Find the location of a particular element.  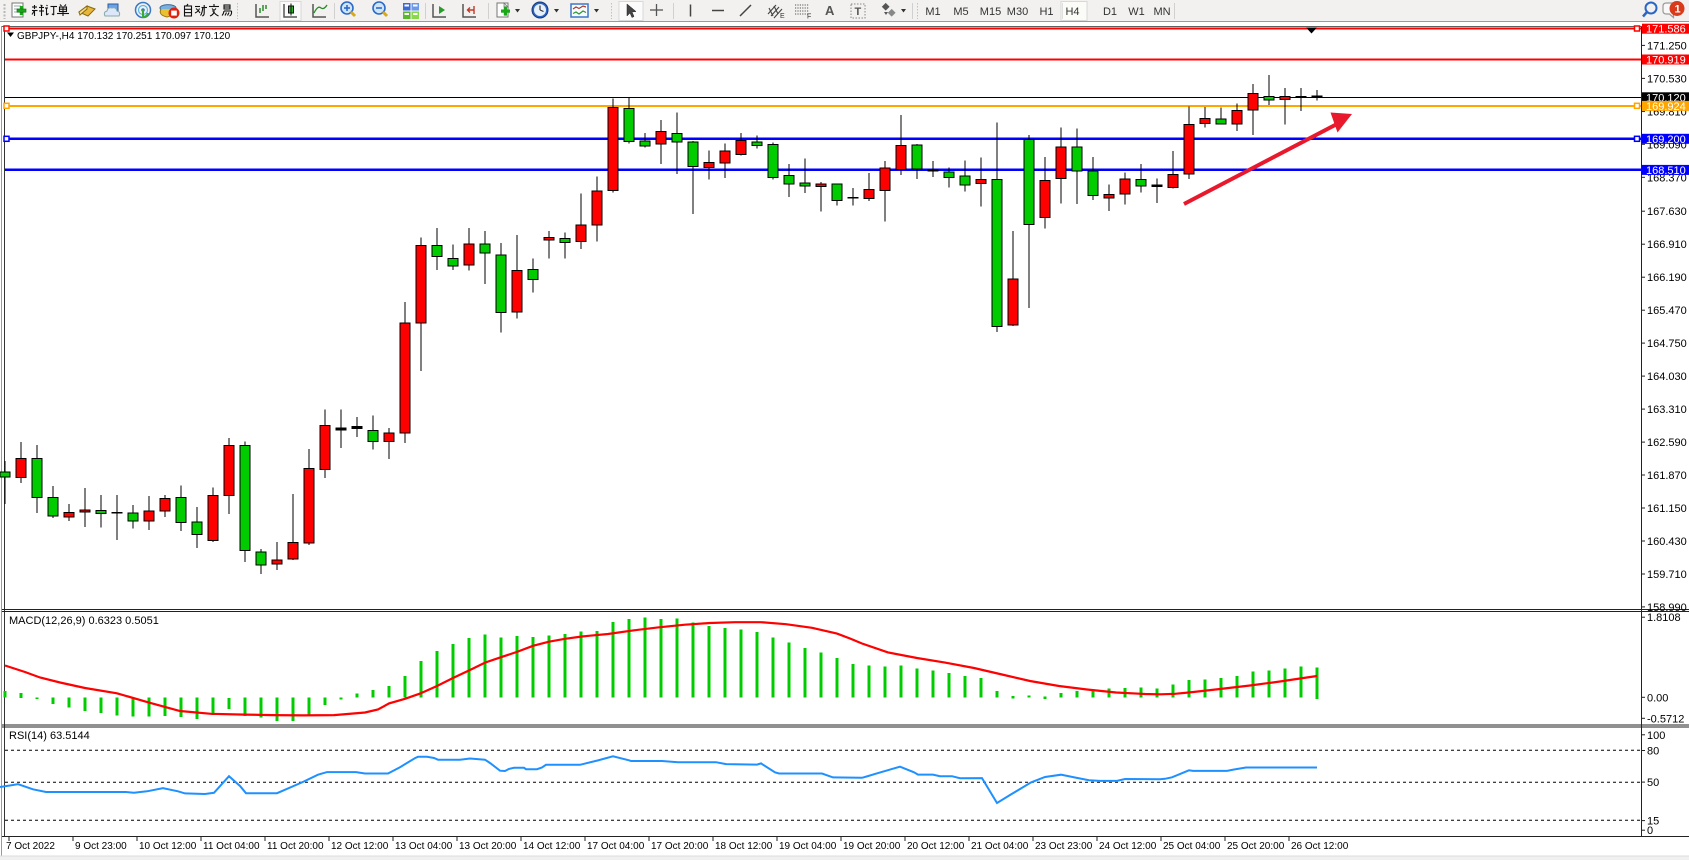

svg-text: 13 Oct 20:00 is located at coordinates (488, 846).